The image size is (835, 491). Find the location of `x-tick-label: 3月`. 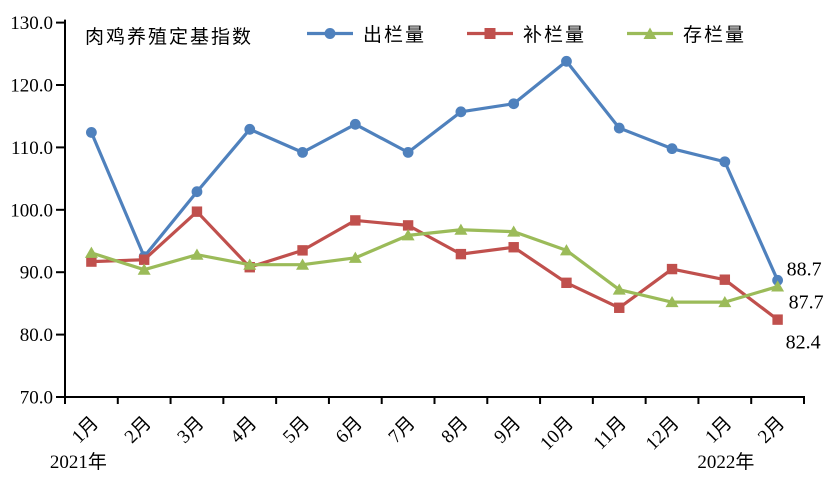

x-tick-label: 3月 is located at coordinates (190, 430).